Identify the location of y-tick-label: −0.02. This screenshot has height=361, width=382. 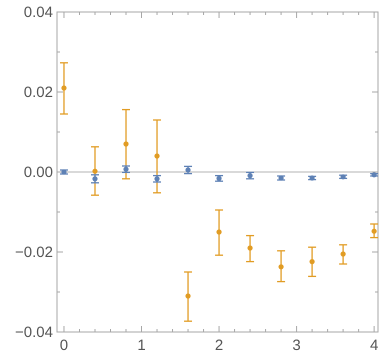
(34, 252).